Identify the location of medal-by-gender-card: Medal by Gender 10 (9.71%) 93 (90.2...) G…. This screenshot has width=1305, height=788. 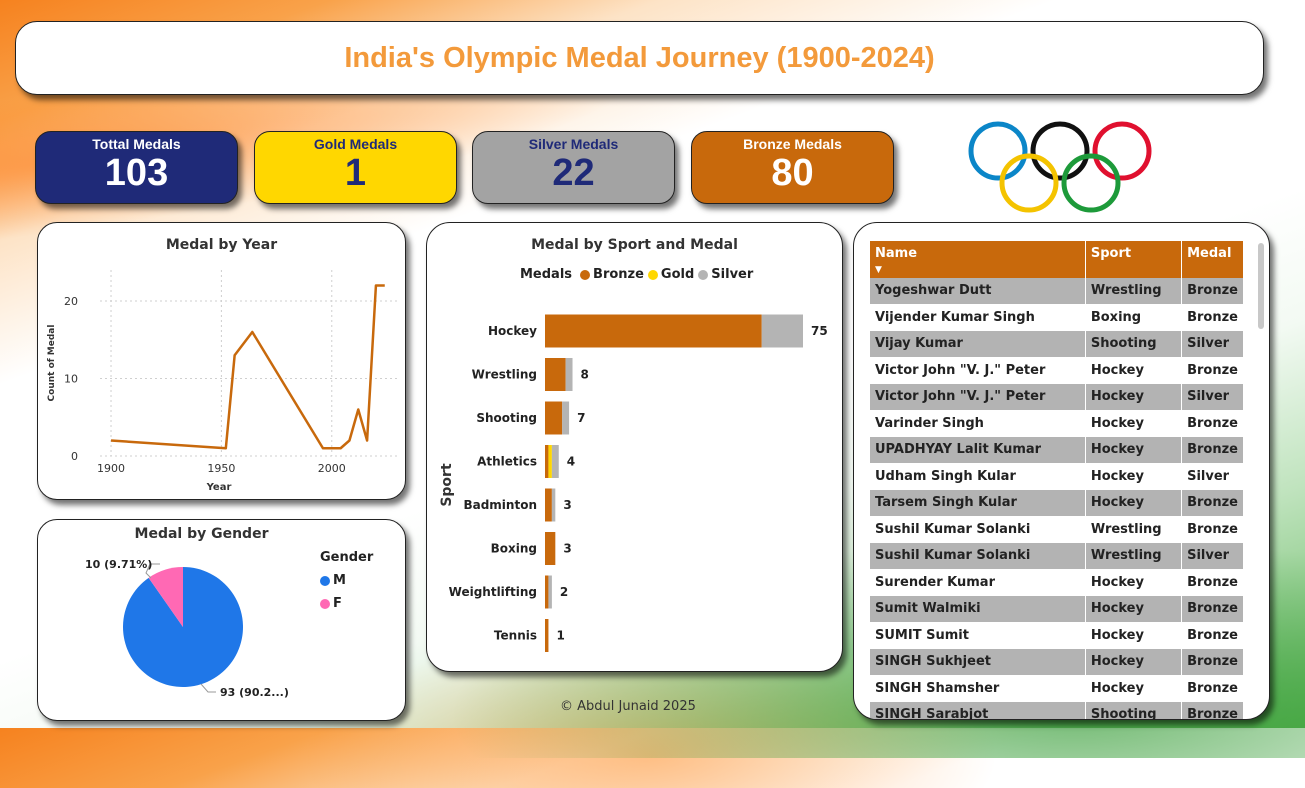
(221, 620).